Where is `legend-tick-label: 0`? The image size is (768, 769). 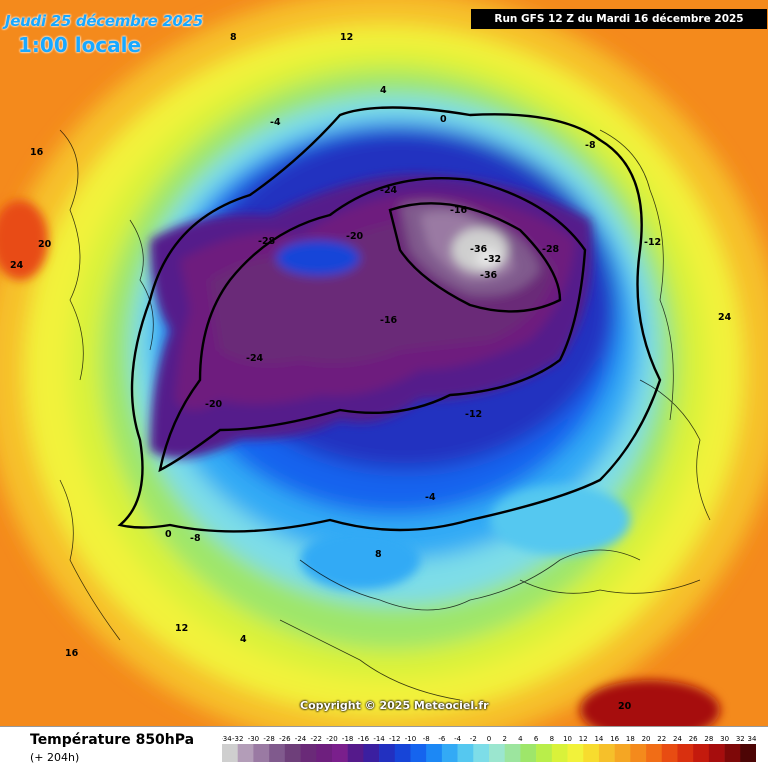
legend-tick-label: 0 is located at coordinates (489, 739).